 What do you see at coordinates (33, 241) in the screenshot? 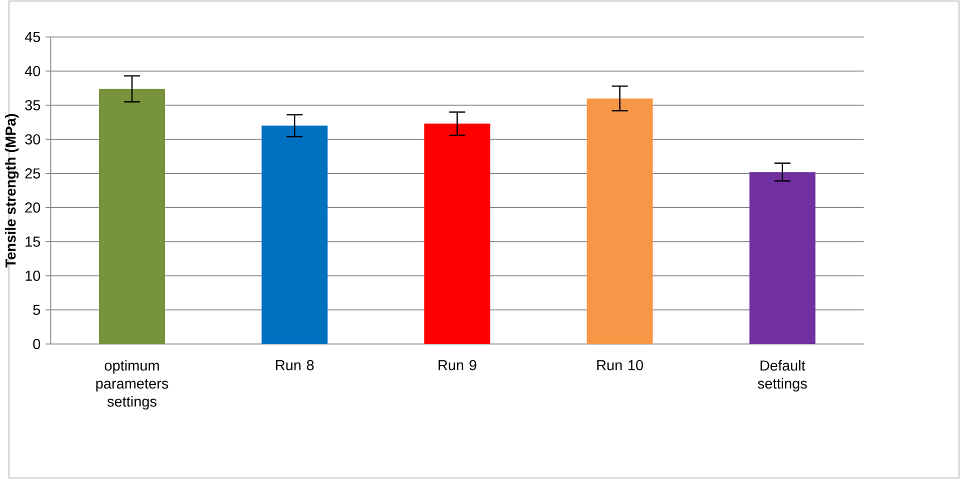
I see `y-tick-label: 15` at bounding box center [33, 241].